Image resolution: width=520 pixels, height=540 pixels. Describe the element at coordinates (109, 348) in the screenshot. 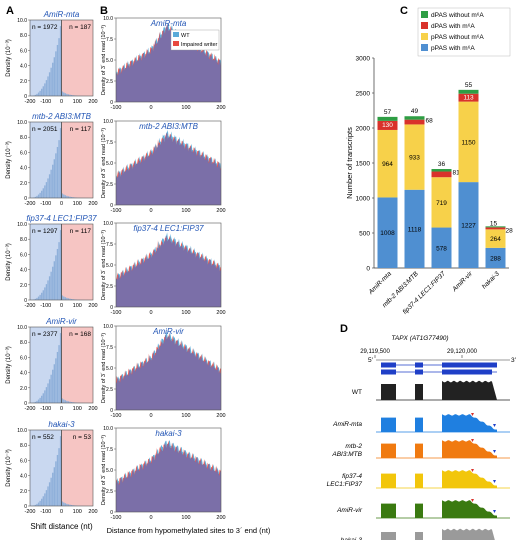

I see `areaB-ytick-label: 7.5` at that location.